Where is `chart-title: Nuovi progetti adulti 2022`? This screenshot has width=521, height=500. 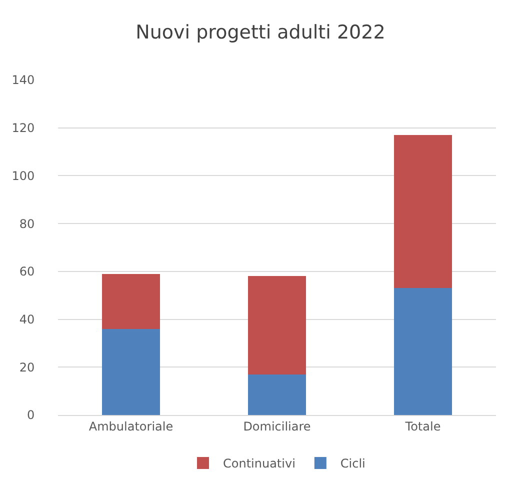 chart-title: Nuovi progetti adulti 2022 is located at coordinates (261, 32).